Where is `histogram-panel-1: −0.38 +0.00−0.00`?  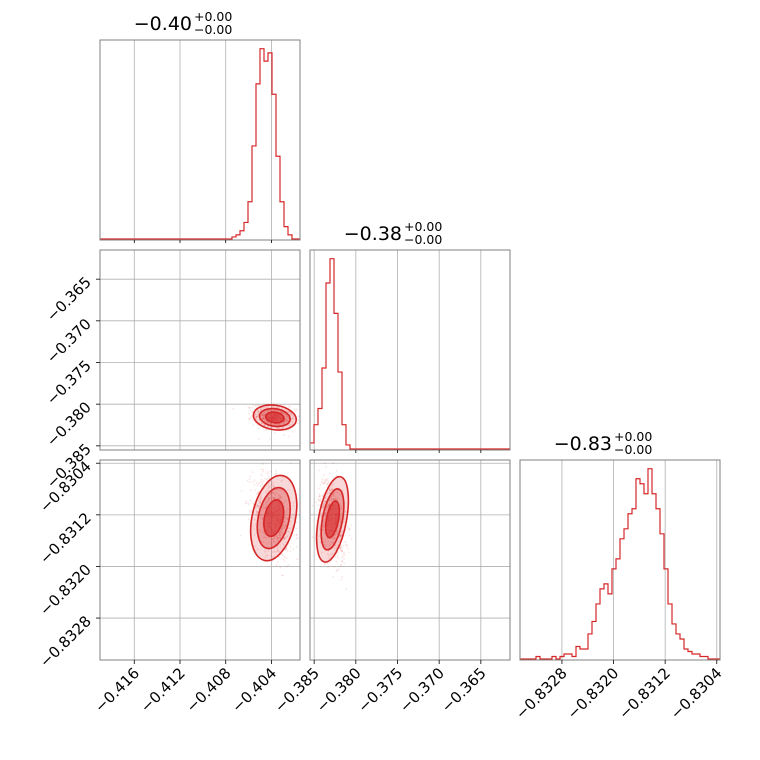
histogram-panel-1: −0.38 +0.00−0.00 is located at coordinates (410, 336).